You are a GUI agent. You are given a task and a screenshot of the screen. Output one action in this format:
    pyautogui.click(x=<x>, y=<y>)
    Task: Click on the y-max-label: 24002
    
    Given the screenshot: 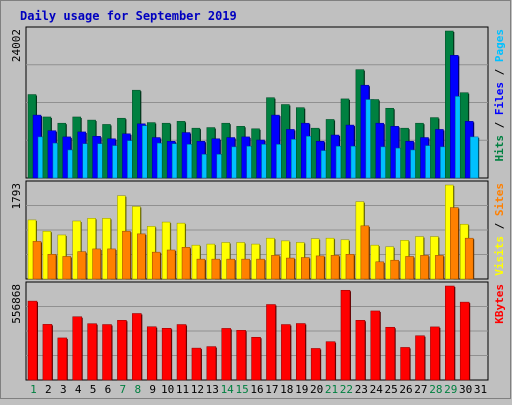 What is the action you would take?
    pyautogui.click(x=16, y=45)
    